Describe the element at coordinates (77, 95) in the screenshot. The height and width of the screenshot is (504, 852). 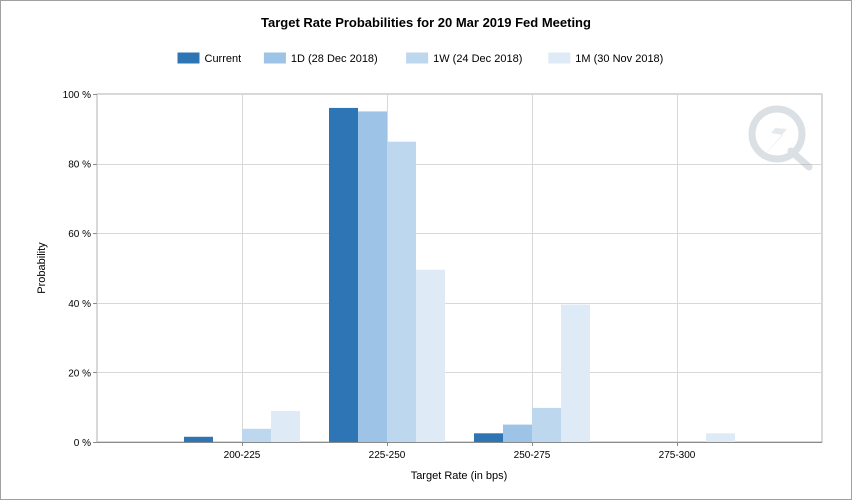
I see `y-tick-label: 100 %` at that location.